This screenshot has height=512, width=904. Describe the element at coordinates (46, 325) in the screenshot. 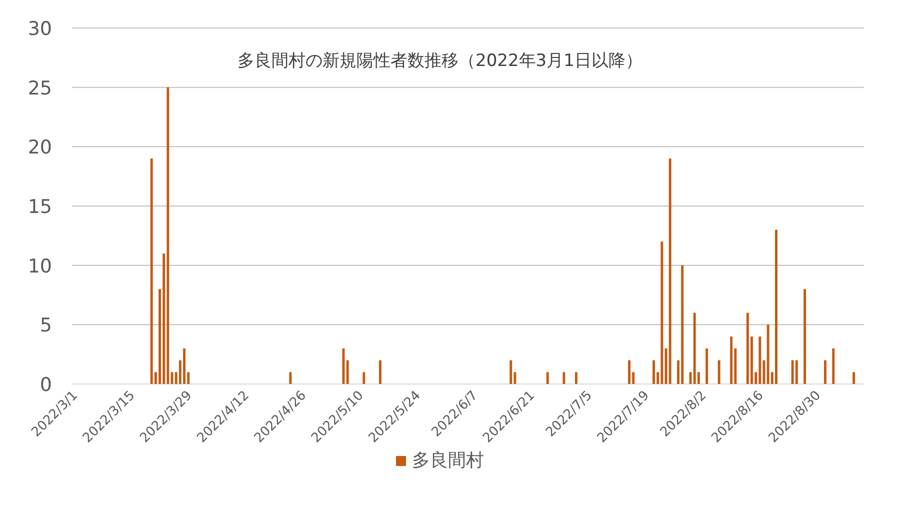

I see `y-tick-label: 5` at that location.